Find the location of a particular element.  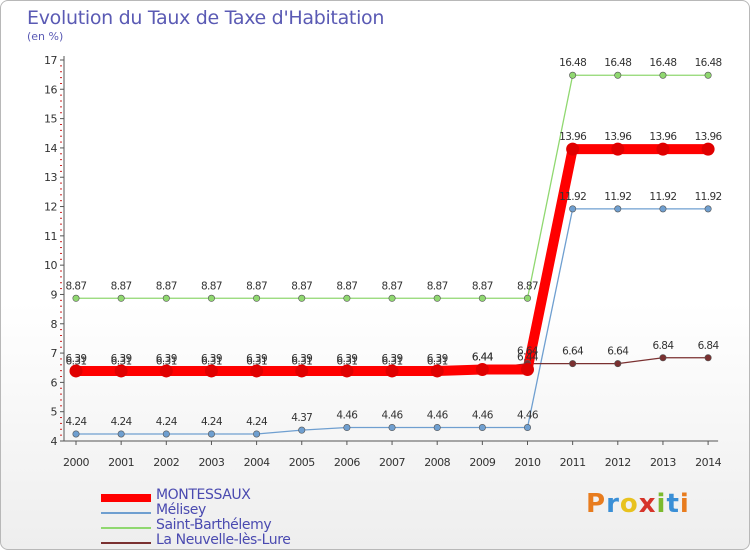

x-tick-label: 2002 is located at coordinates (166, 462).